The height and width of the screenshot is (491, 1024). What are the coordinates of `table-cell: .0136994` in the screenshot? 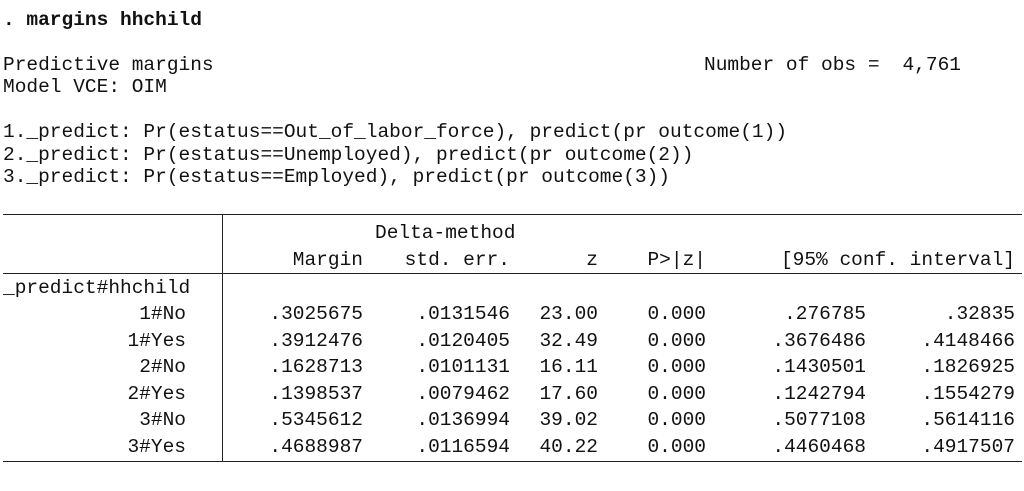 It's located at (463, 420).